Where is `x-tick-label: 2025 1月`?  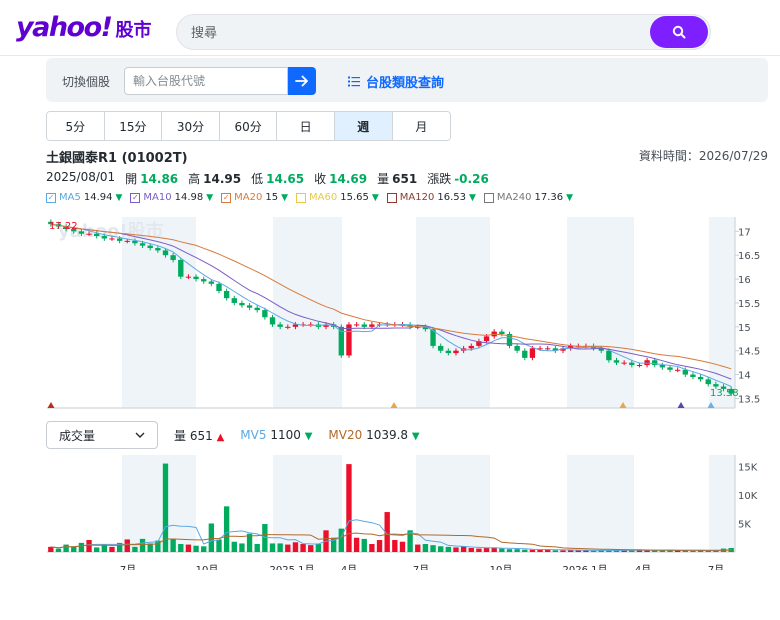 x-tick-label: 2025 1月 is located at coordinates (292, 567).